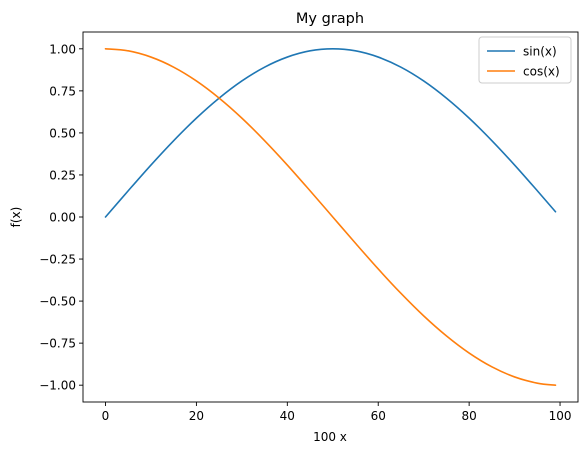  I want to click on x-axis-label: 100 x, so click(330, 437).